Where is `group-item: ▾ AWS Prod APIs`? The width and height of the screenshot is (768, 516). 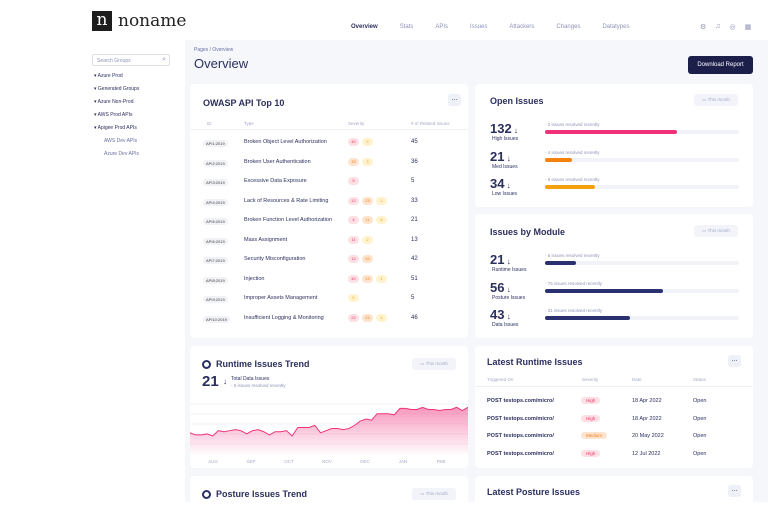
group-item: ▾ AWS Prod APIs is located at coordinates (113, 115).